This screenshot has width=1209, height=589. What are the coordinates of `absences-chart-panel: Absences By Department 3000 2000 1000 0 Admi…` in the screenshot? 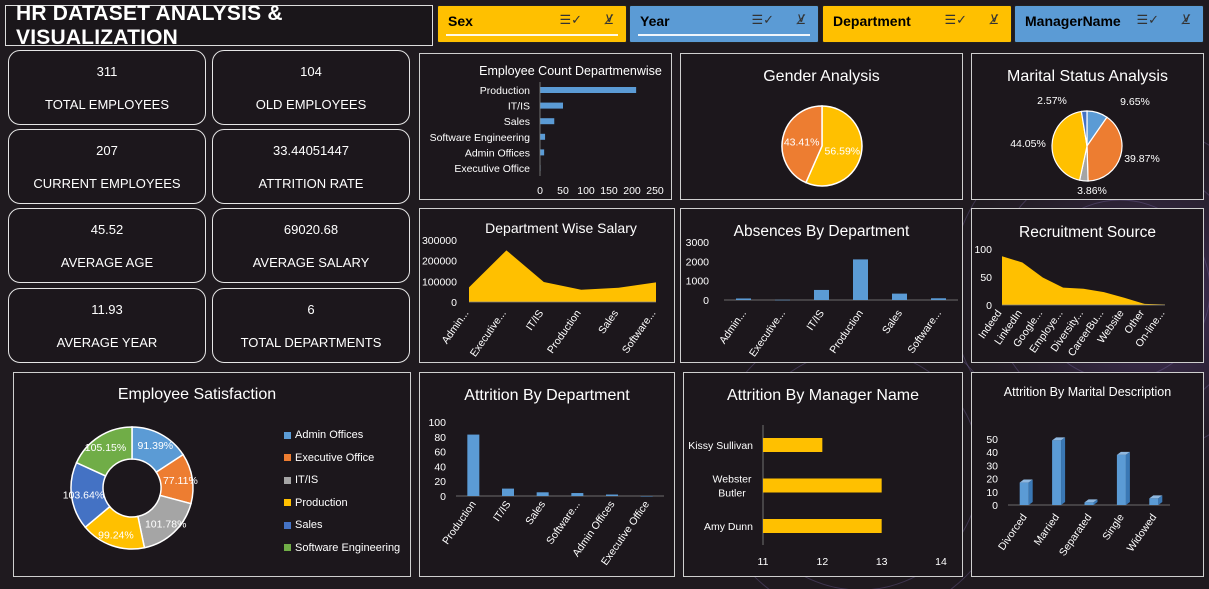 It's located at (821, 285).